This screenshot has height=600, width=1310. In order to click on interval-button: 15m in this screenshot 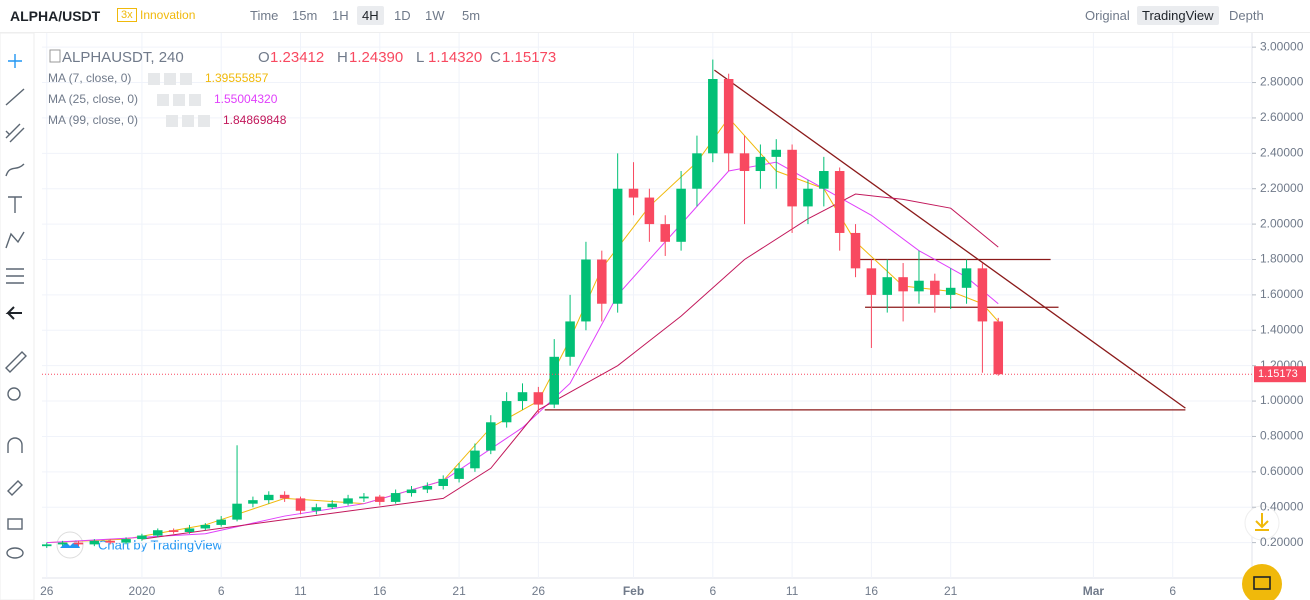, I will do `click(305, 15)`.